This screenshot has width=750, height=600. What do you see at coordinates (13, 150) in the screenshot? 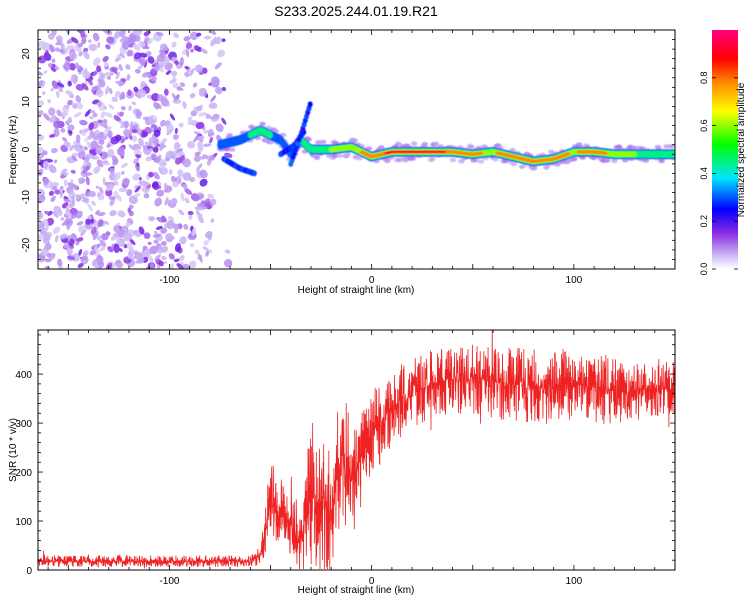
I see `spectrogram-ylabel: Frequency (Hz)` at bounding box center [13, 150].